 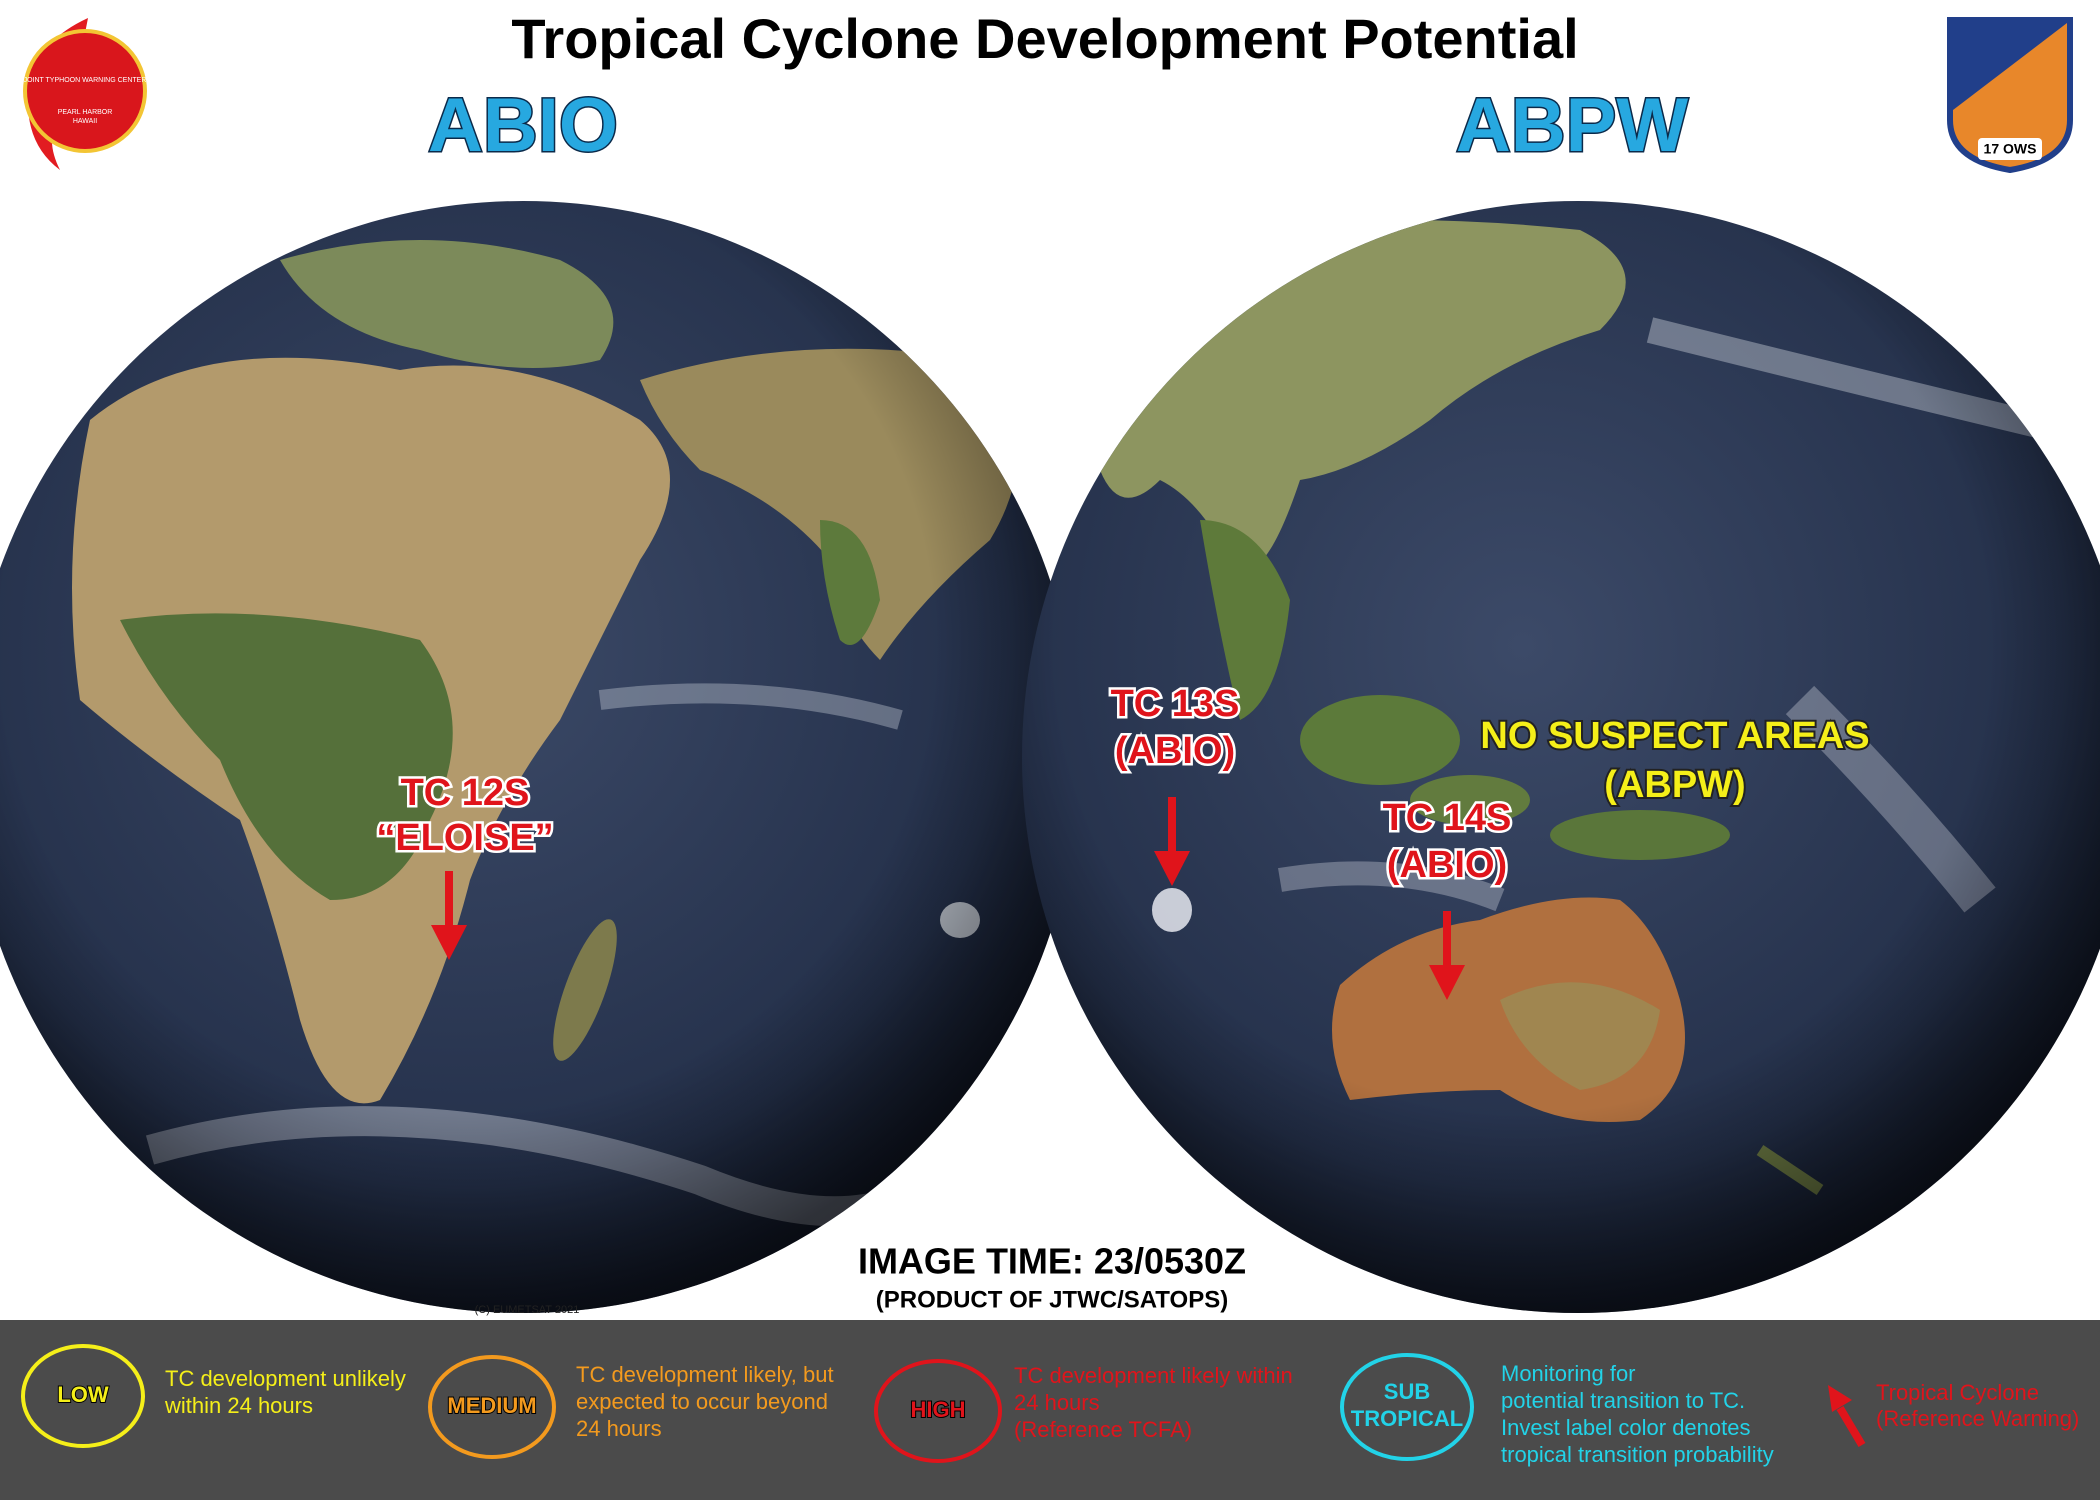 I want to click on legend-text: TC development unlikely, so click(x=285, y=1378).